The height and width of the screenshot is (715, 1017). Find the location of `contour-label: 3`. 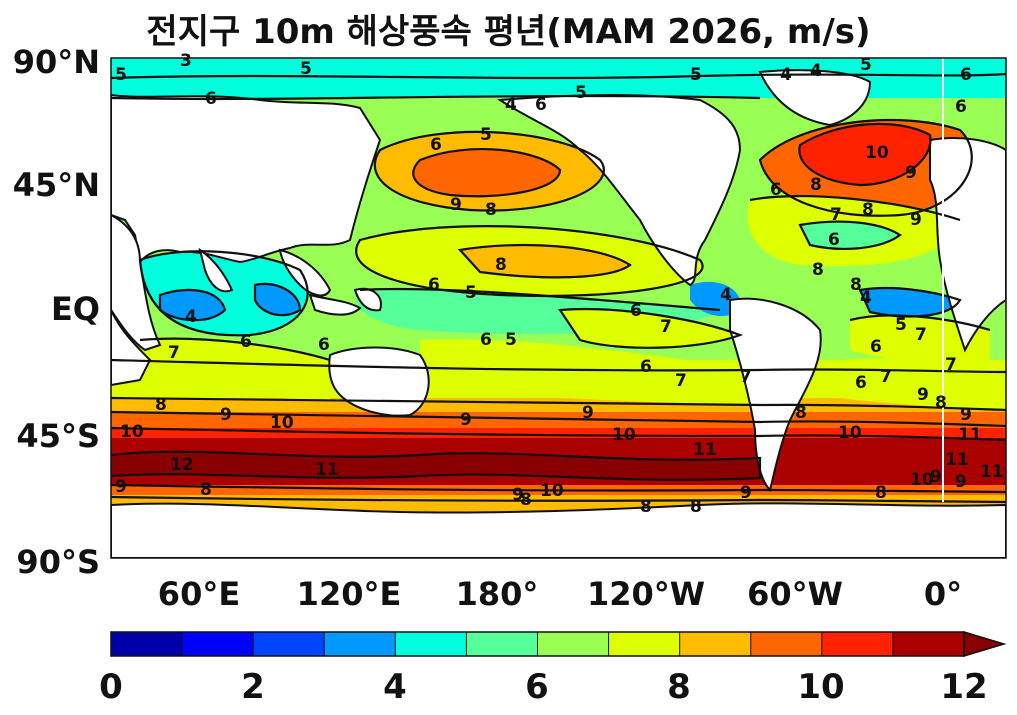

contour-label: 3 is located at coordinates (186, 61).